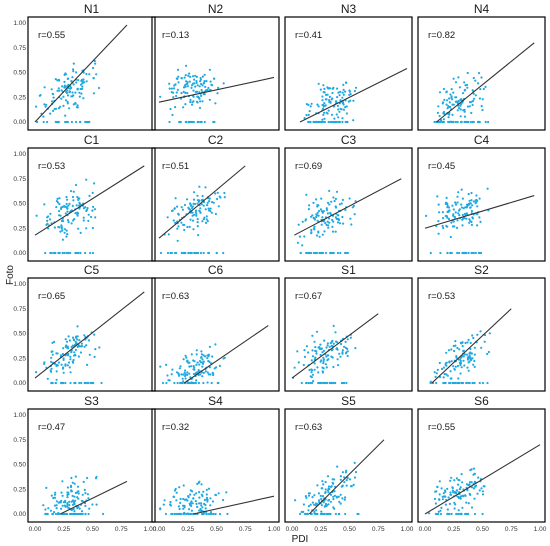  Describe the element at coordinates (19, 253) in the screenshot. I see `y-tick-label: 0.00` at that location.